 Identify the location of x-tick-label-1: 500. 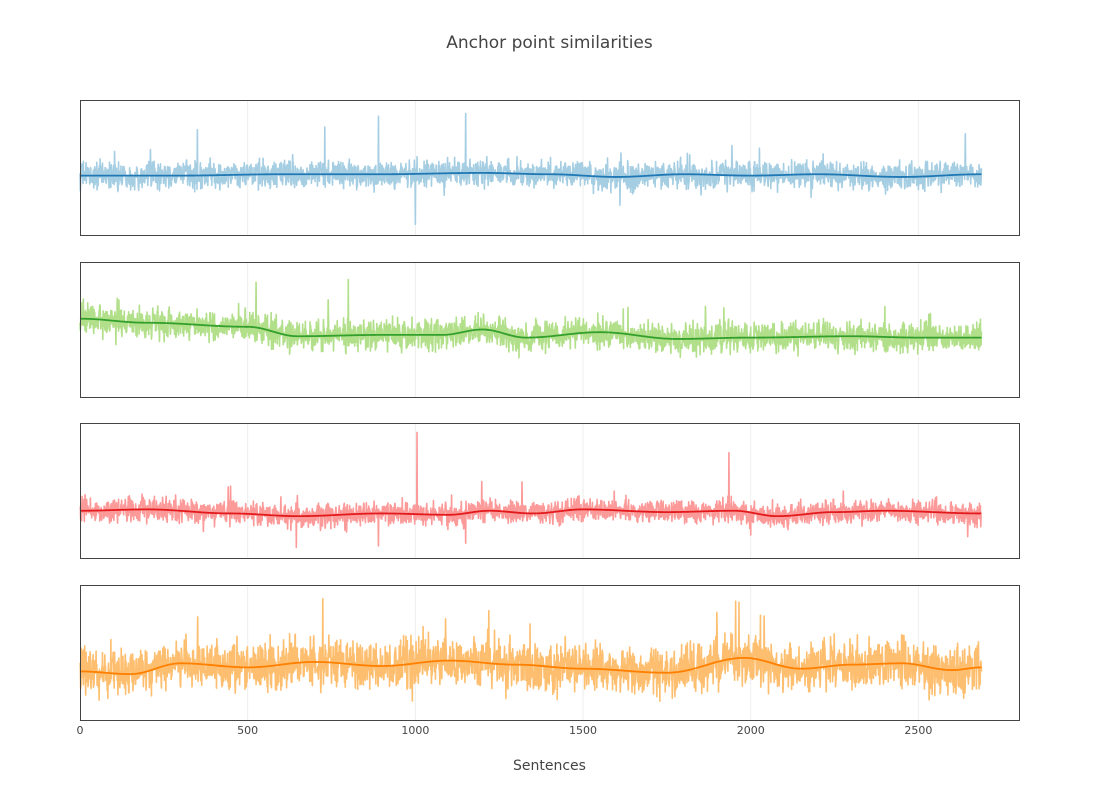
(247, 730).